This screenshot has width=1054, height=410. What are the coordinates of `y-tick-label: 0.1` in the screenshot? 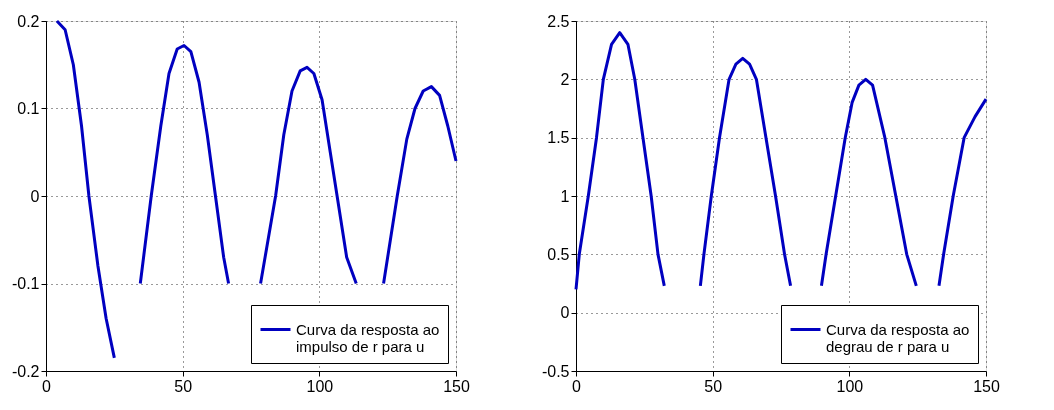 It's located at (28, 108).